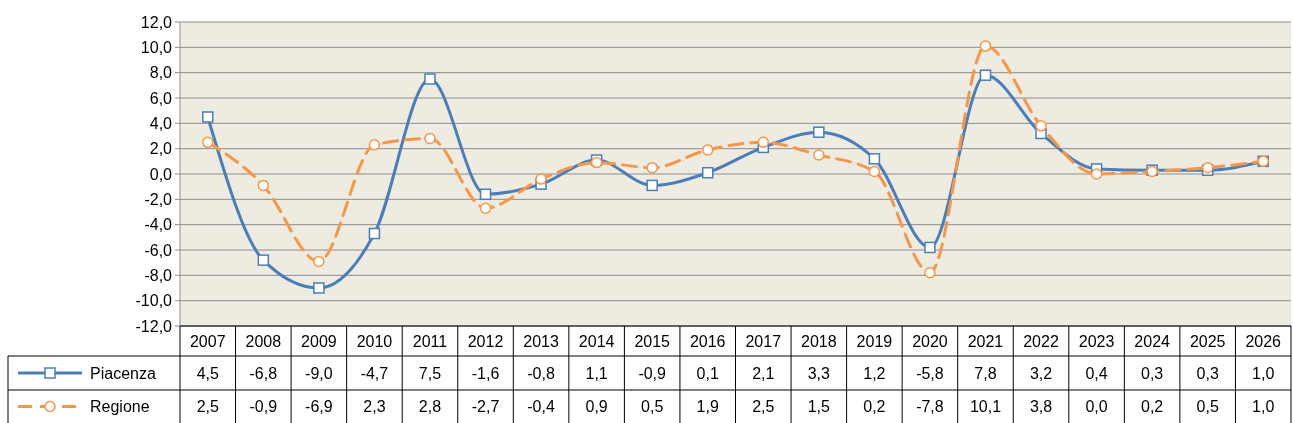 This screenshot has height=423, width=1293. What do you see at coordinates (707, 341) in the screenshot?
I see `x-tick-label: 2016` at bounding box center [707, 341].